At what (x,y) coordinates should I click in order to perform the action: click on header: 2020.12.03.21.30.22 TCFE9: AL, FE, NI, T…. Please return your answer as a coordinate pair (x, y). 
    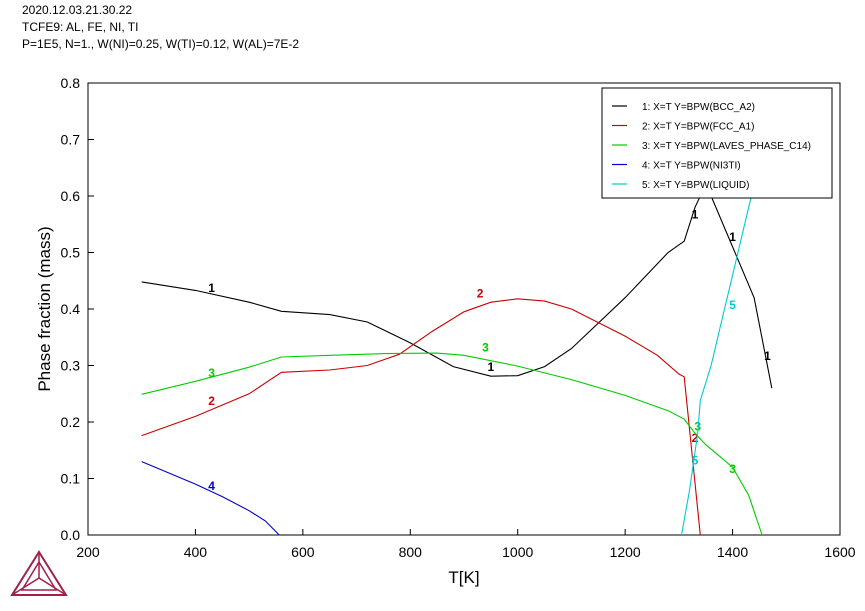
    Looking at the image, I should click on (160, 27).